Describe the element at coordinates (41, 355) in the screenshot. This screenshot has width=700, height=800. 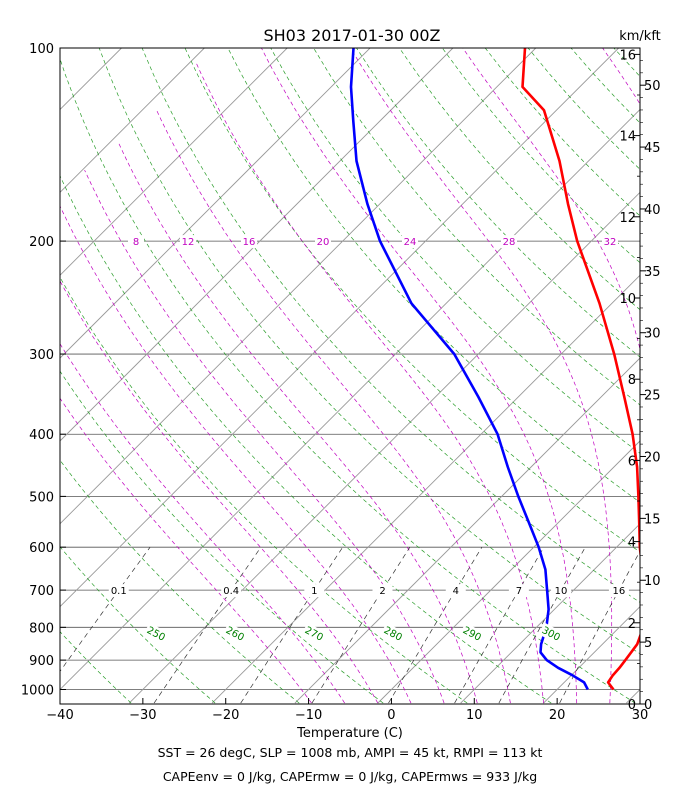
I see `pressure-tick-label: 300` at that location.